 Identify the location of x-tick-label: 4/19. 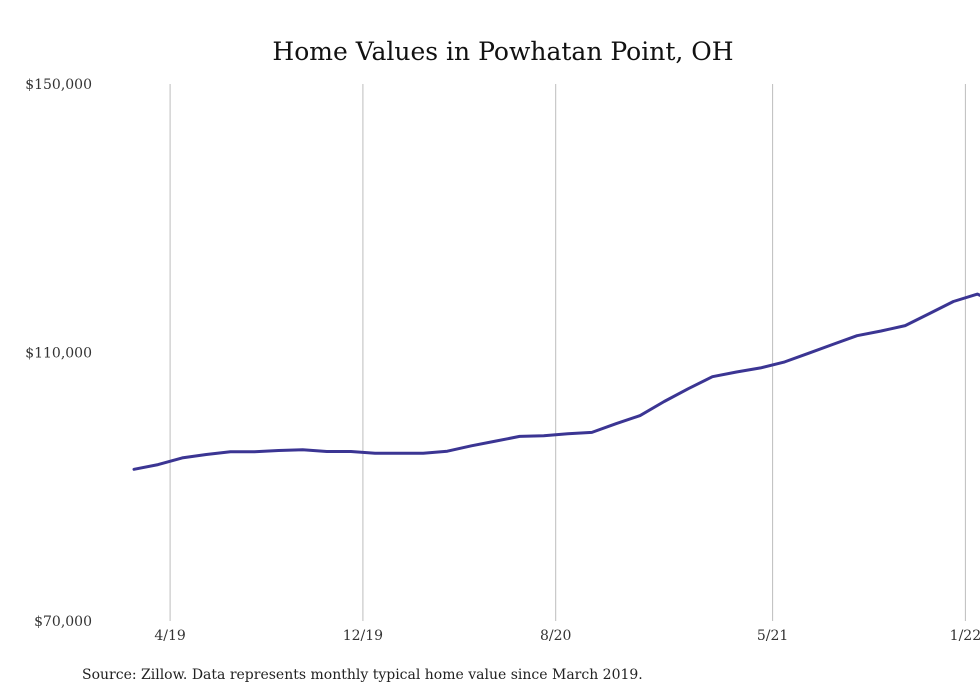
(169, 636).